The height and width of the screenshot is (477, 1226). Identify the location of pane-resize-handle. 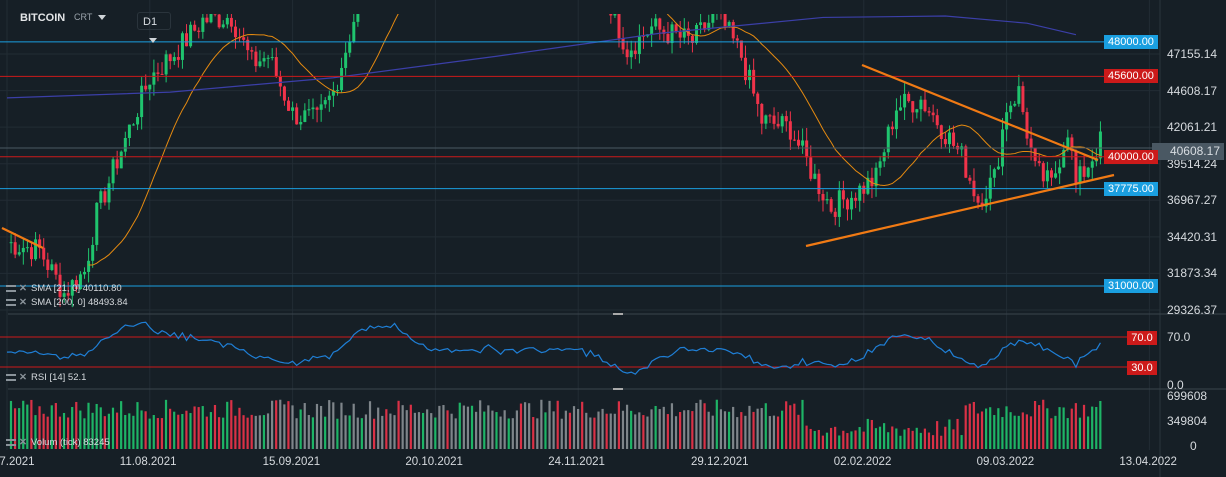
(618, 314).